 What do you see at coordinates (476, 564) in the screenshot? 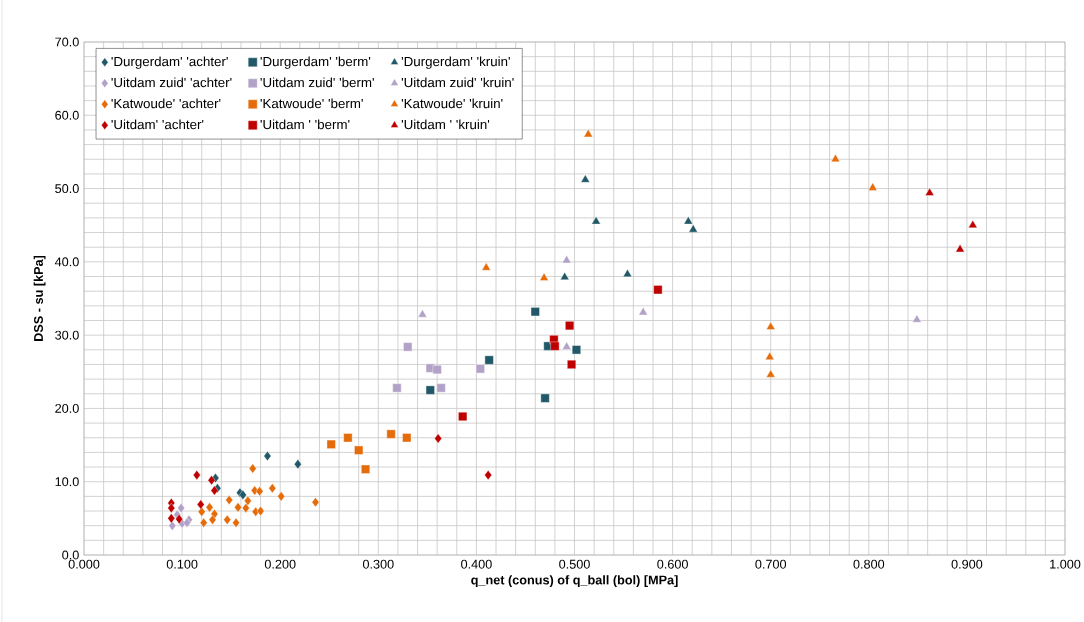
I see `x-tick-label: 0.400` at bounding box center [476, 564].